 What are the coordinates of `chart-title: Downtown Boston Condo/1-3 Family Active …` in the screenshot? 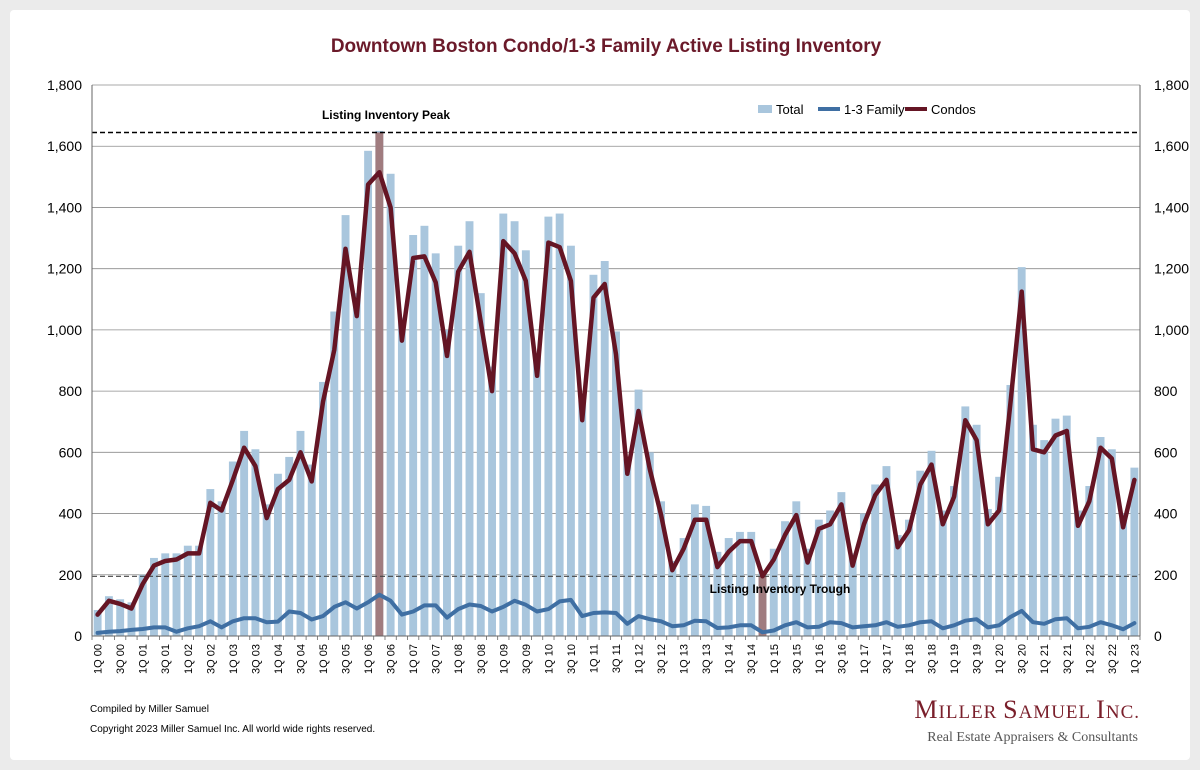 It's located at (606, 46).